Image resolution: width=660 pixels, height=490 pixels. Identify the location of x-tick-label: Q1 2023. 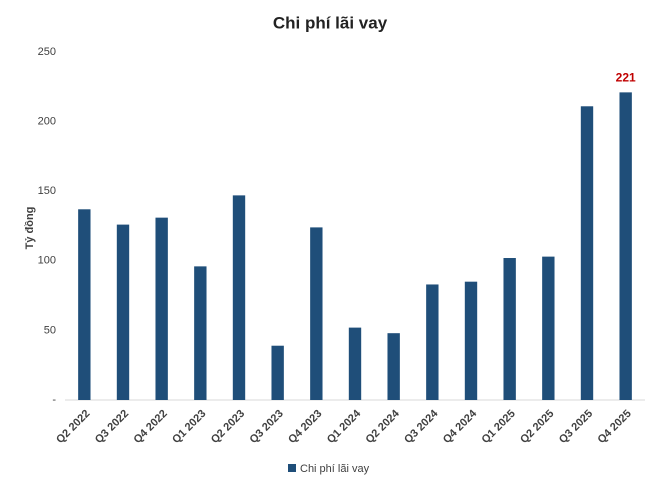
(189, 427).